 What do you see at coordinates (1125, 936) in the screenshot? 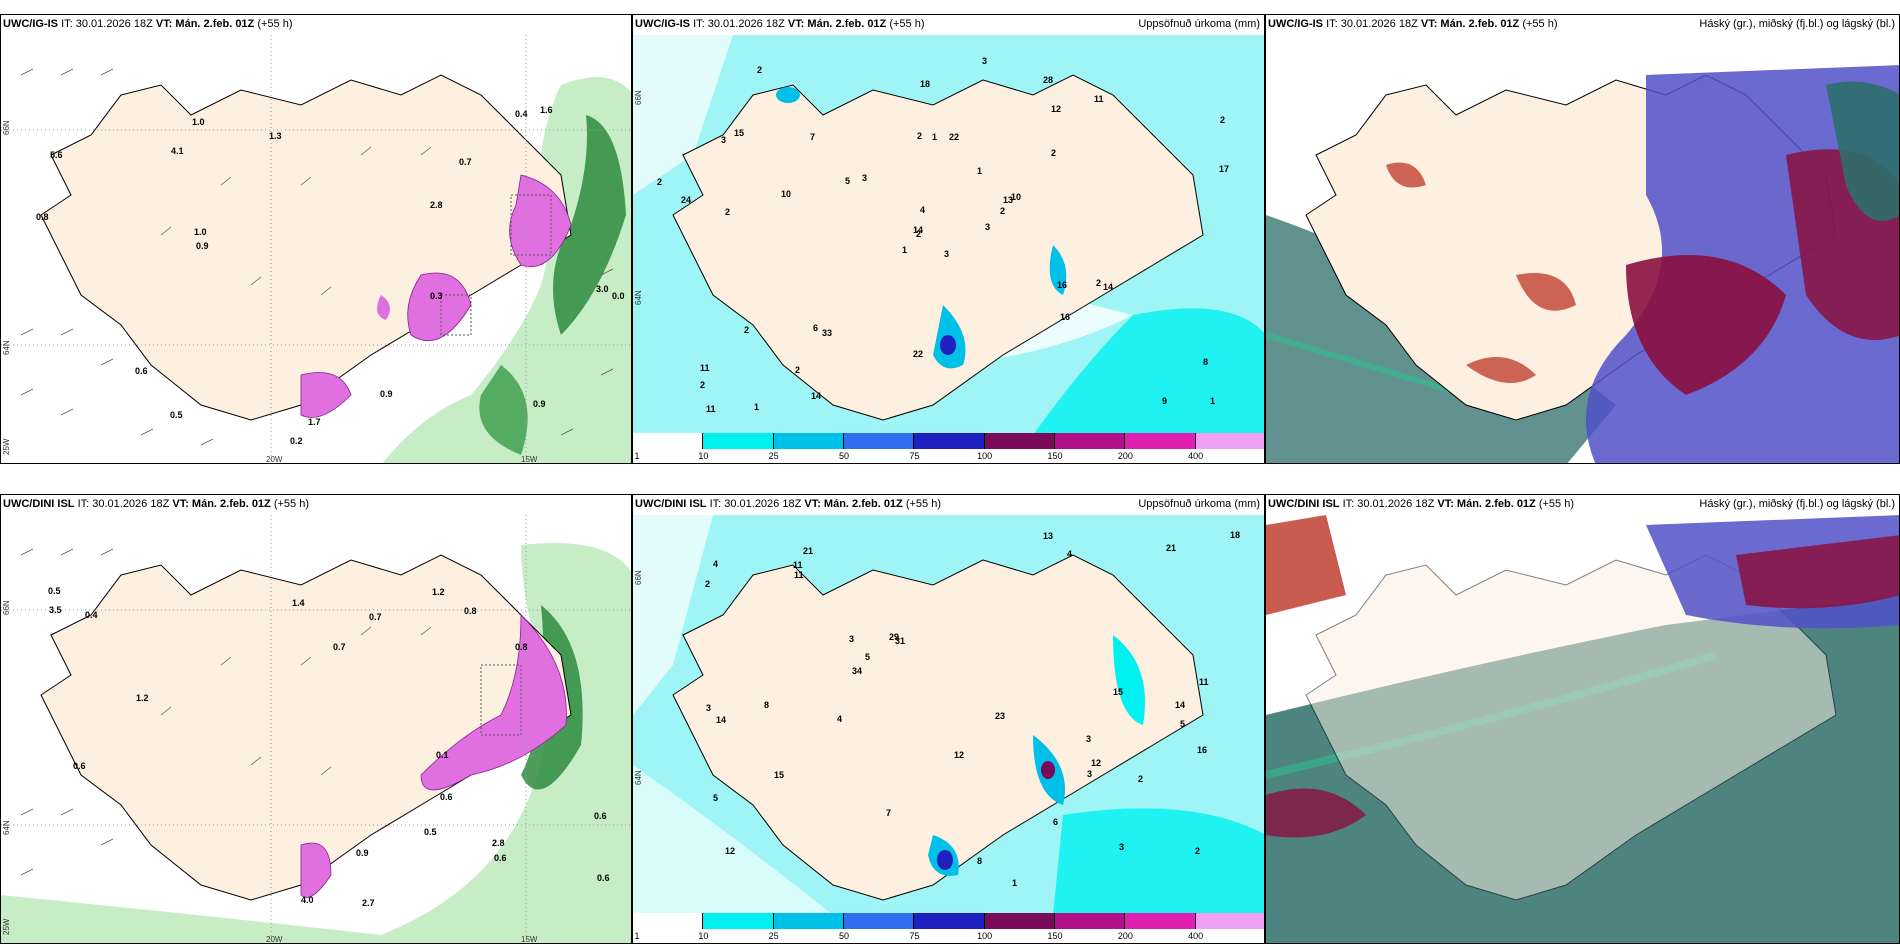
I see `colorbar-label: 200` at bounding box center [1125, 936].